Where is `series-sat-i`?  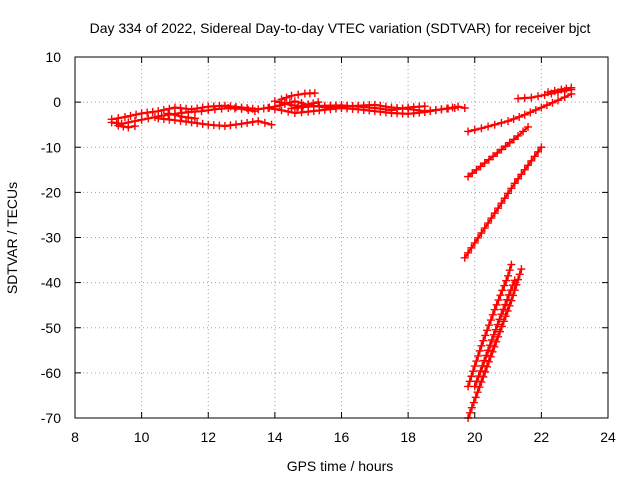 series-sat-i is located at coordinates (296, 104).